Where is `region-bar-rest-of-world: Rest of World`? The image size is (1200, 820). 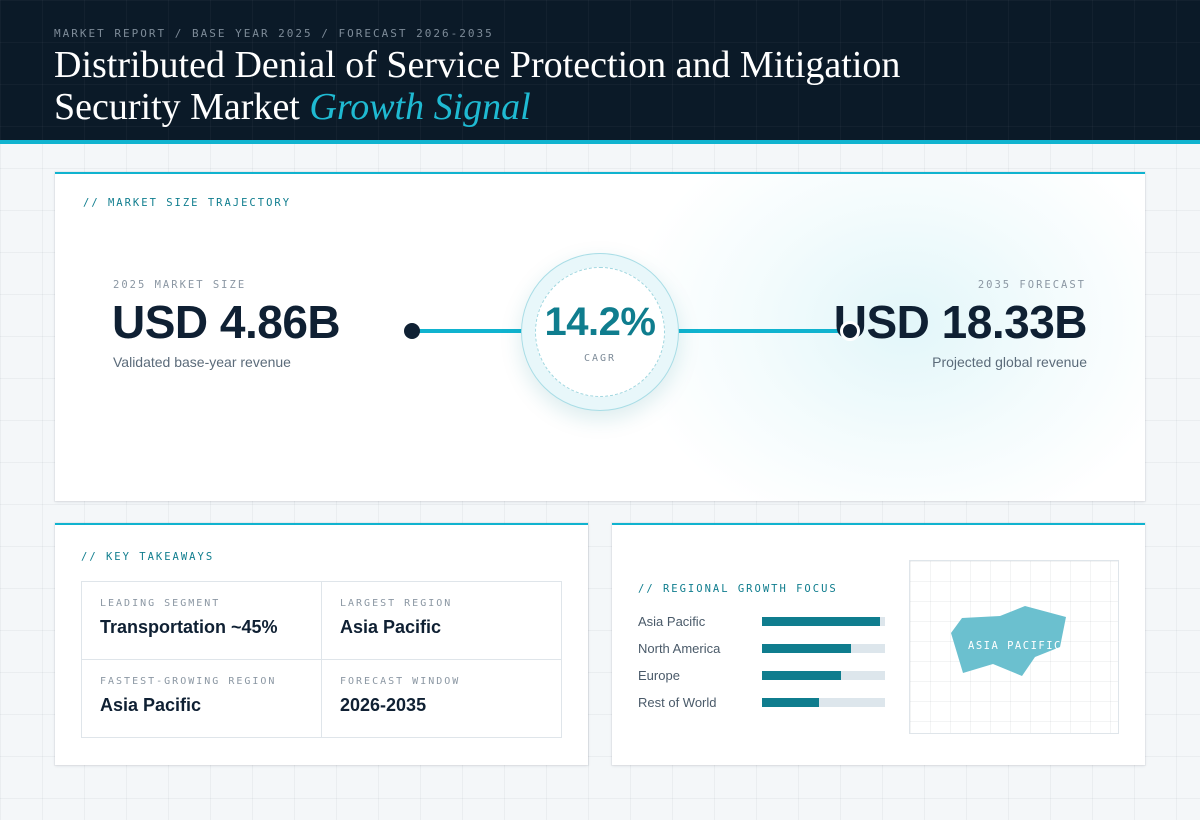
region-bar-rest-of-world: Rest of World is located at coordinates (768, 702).